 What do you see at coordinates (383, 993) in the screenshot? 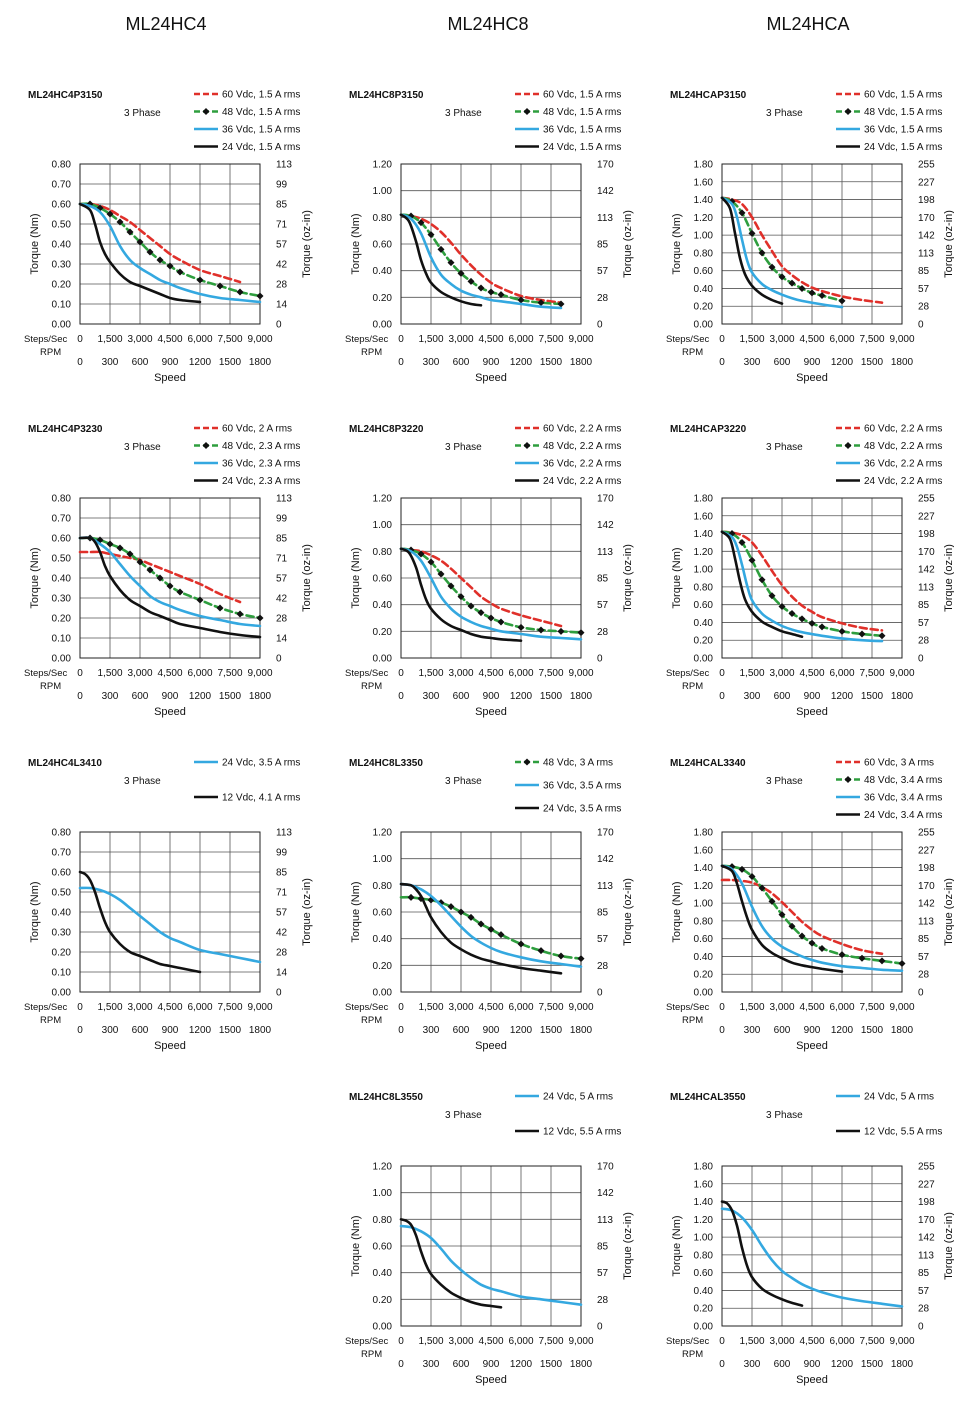
I see `y-tick-label: 0.00` at bounding box center [383, 993].